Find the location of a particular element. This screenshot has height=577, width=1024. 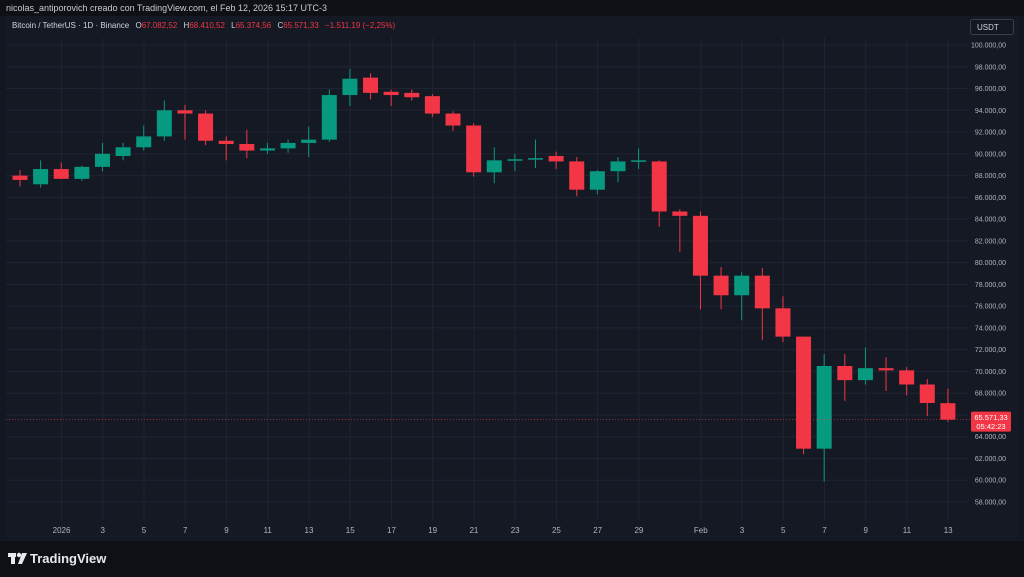

currency-selector-button: USDT is located at coordinates (992, 27).